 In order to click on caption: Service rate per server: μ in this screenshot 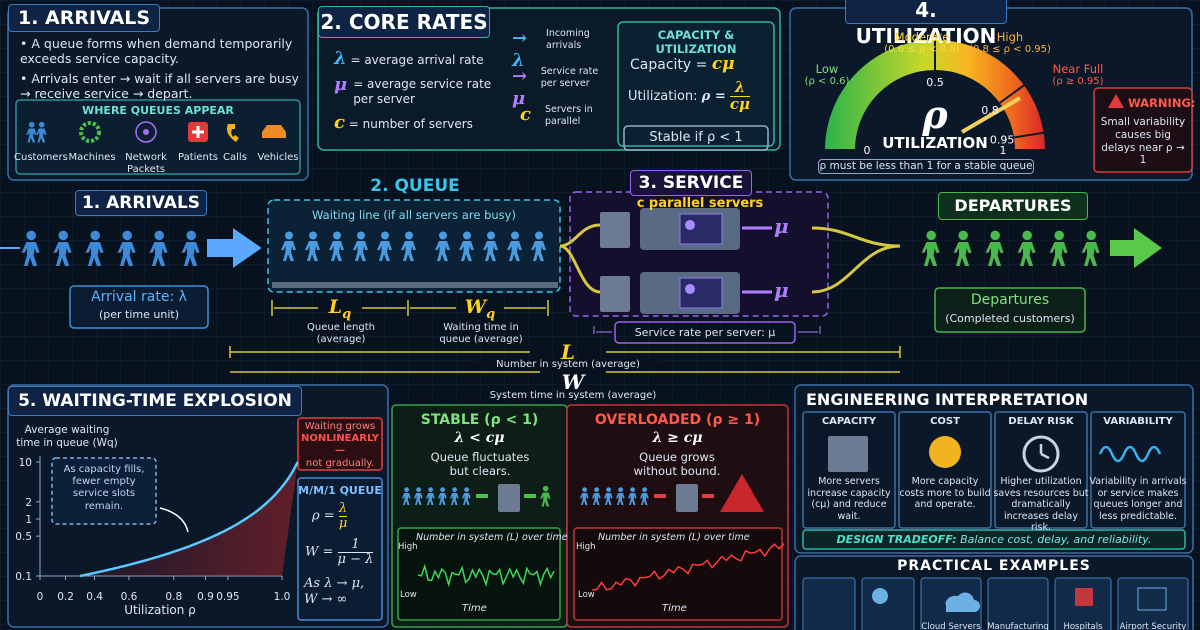, I will do `click(705, 332)`.